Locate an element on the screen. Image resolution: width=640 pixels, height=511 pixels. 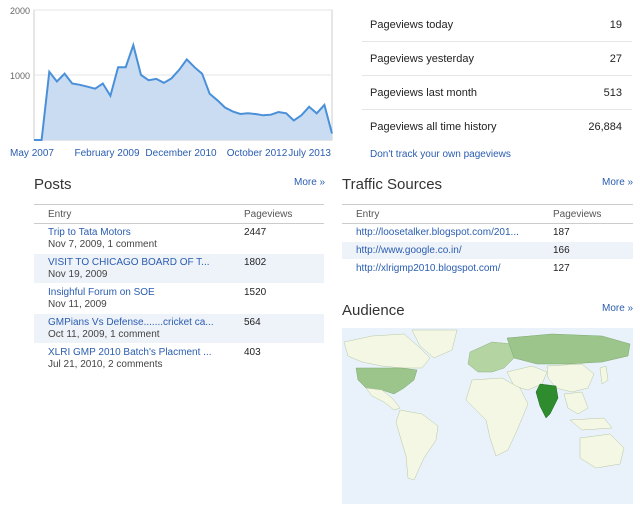
source-link: http://www.google.co.in/ is located at coordinates (409, 250).